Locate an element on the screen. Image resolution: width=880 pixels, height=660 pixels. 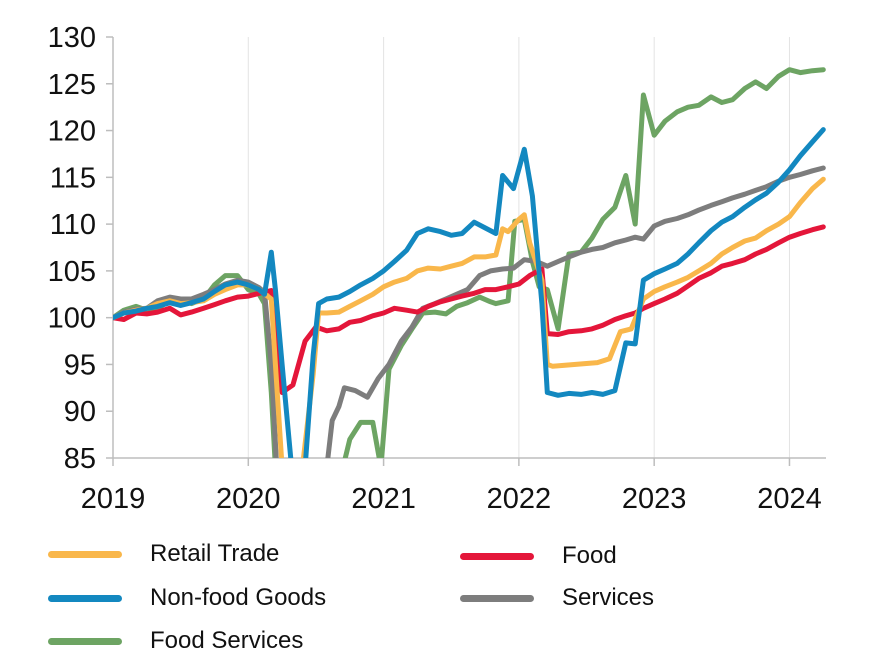
legend-swatch-food-services is located at coordinates (85, 641).